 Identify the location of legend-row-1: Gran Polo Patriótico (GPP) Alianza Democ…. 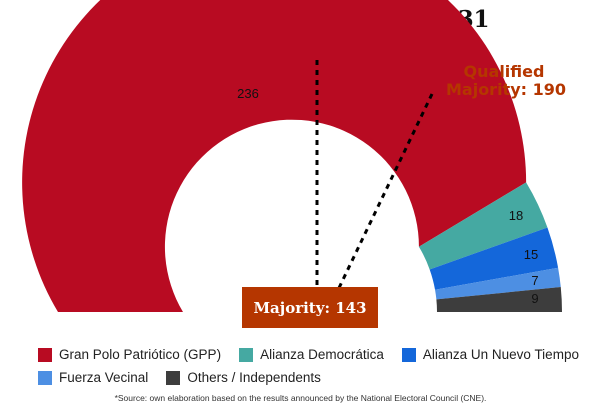
(318, 354).